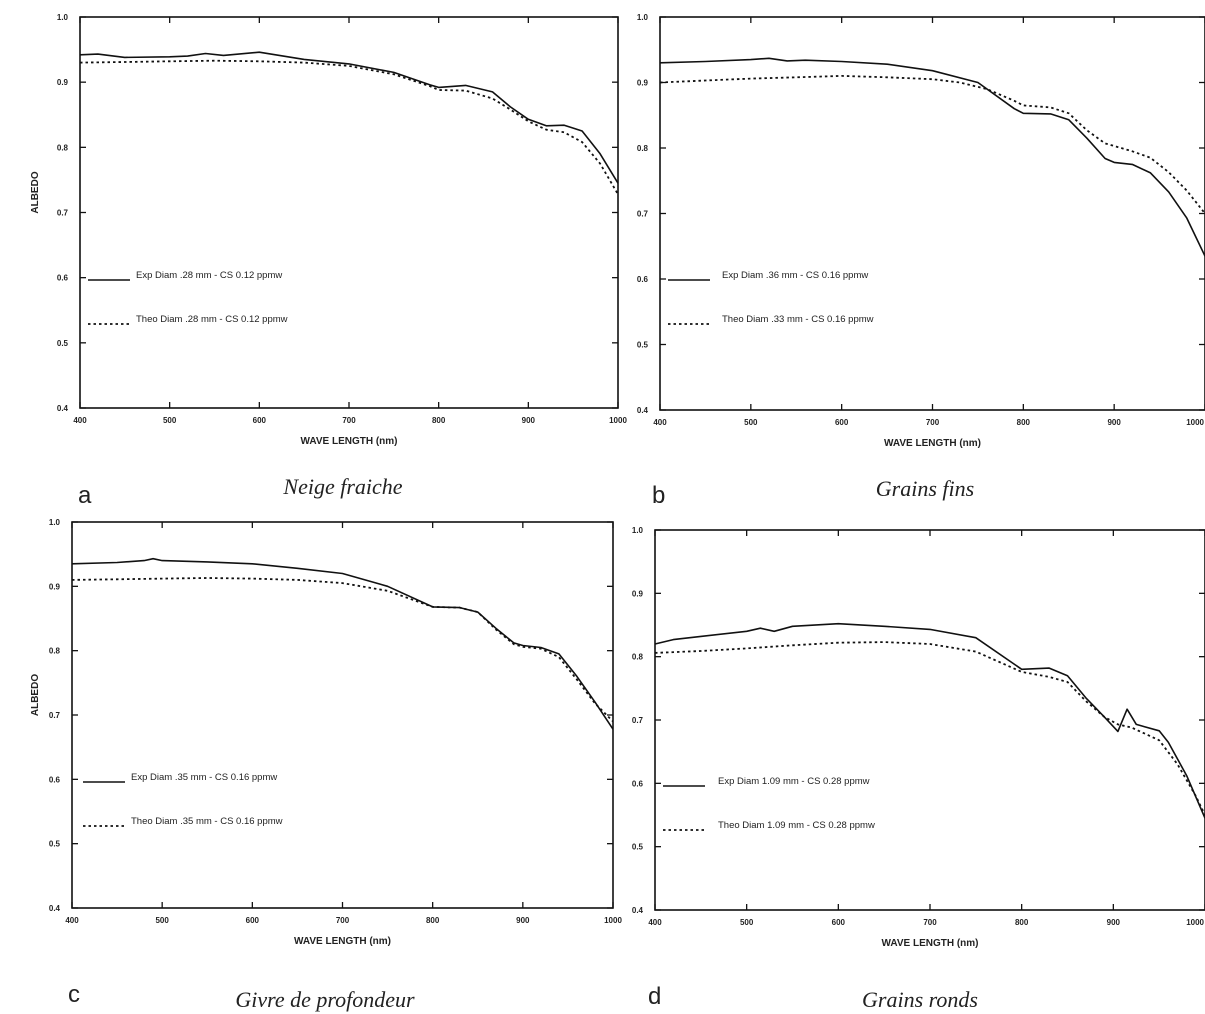 This screenshot has width=1205, height=1014. I want to click on panel-letter: c, so click(74, 994).